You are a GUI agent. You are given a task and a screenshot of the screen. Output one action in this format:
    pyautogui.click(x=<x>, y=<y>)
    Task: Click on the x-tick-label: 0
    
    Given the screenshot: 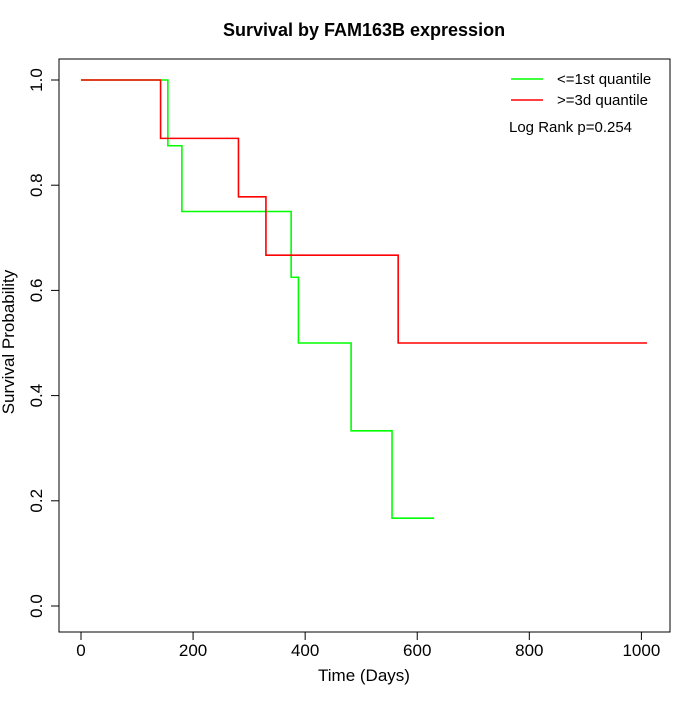 What is the action you would take?
    pyautogui.click(x=80, y=650)
    